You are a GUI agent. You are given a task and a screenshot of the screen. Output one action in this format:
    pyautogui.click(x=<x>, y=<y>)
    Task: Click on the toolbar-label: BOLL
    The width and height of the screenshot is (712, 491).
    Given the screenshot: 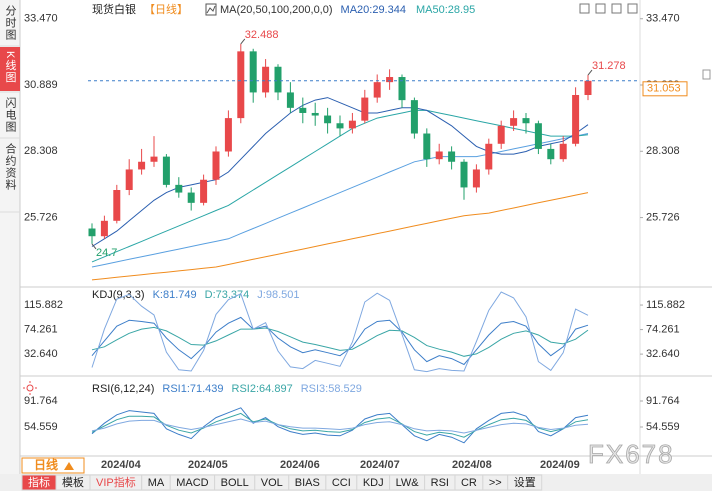 What is the action you would take?
    pyautogui.click(x=235, y=483)
    